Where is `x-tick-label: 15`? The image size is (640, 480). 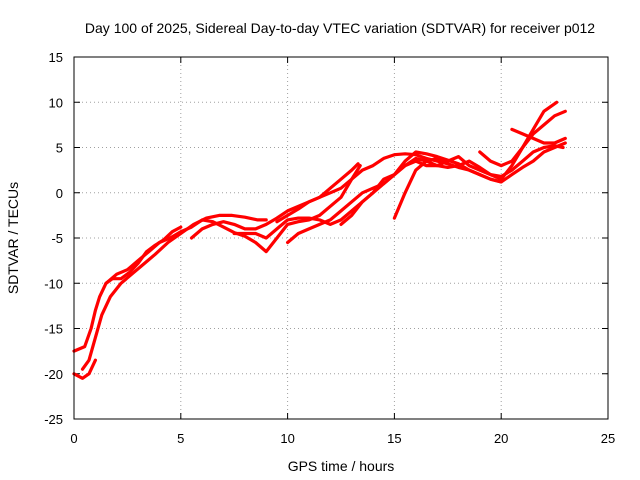 x-tick-label: 15 is located at coordinates (394, 438).